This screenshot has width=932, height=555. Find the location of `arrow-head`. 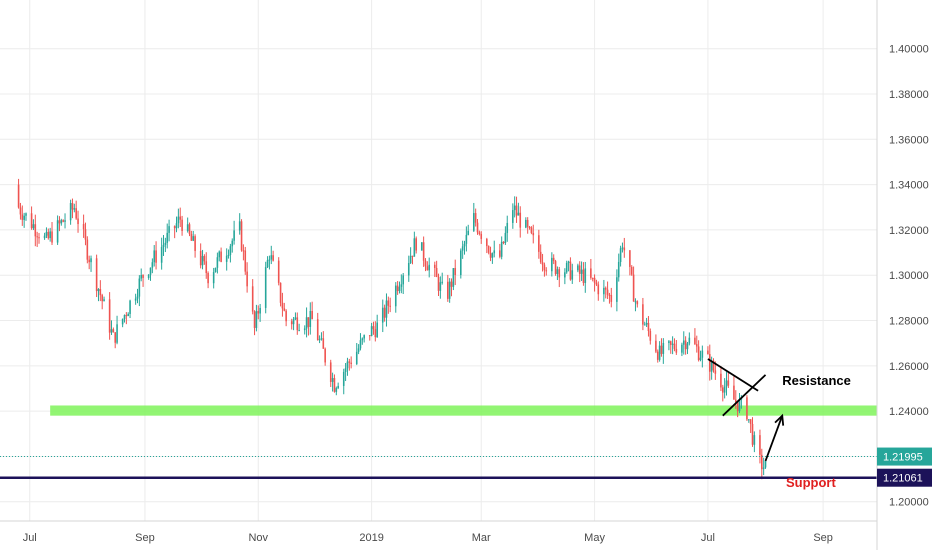

arrow-head is located at coordinates (779, 419).